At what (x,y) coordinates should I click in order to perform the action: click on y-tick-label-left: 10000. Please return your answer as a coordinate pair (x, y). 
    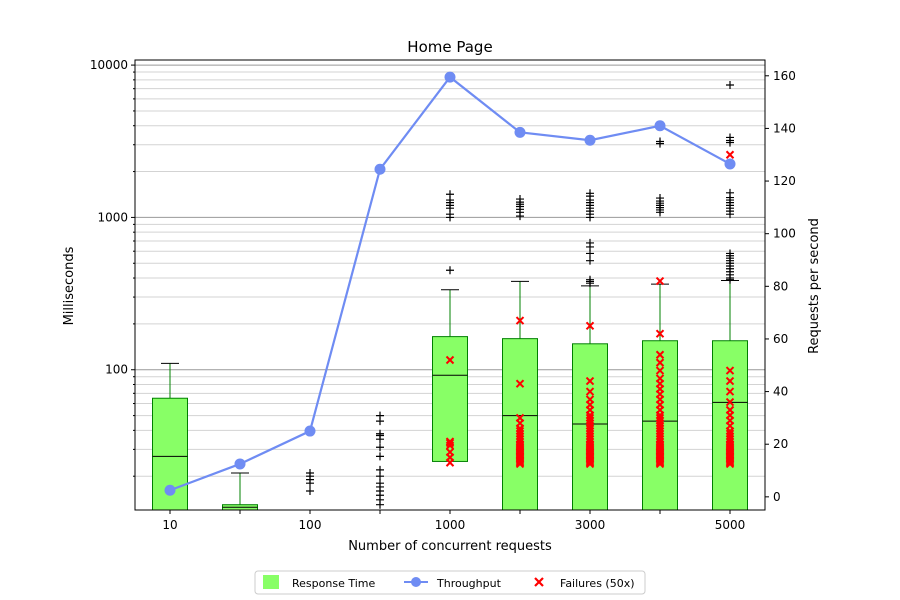
    Looking at the image, I should click on (109, 65).